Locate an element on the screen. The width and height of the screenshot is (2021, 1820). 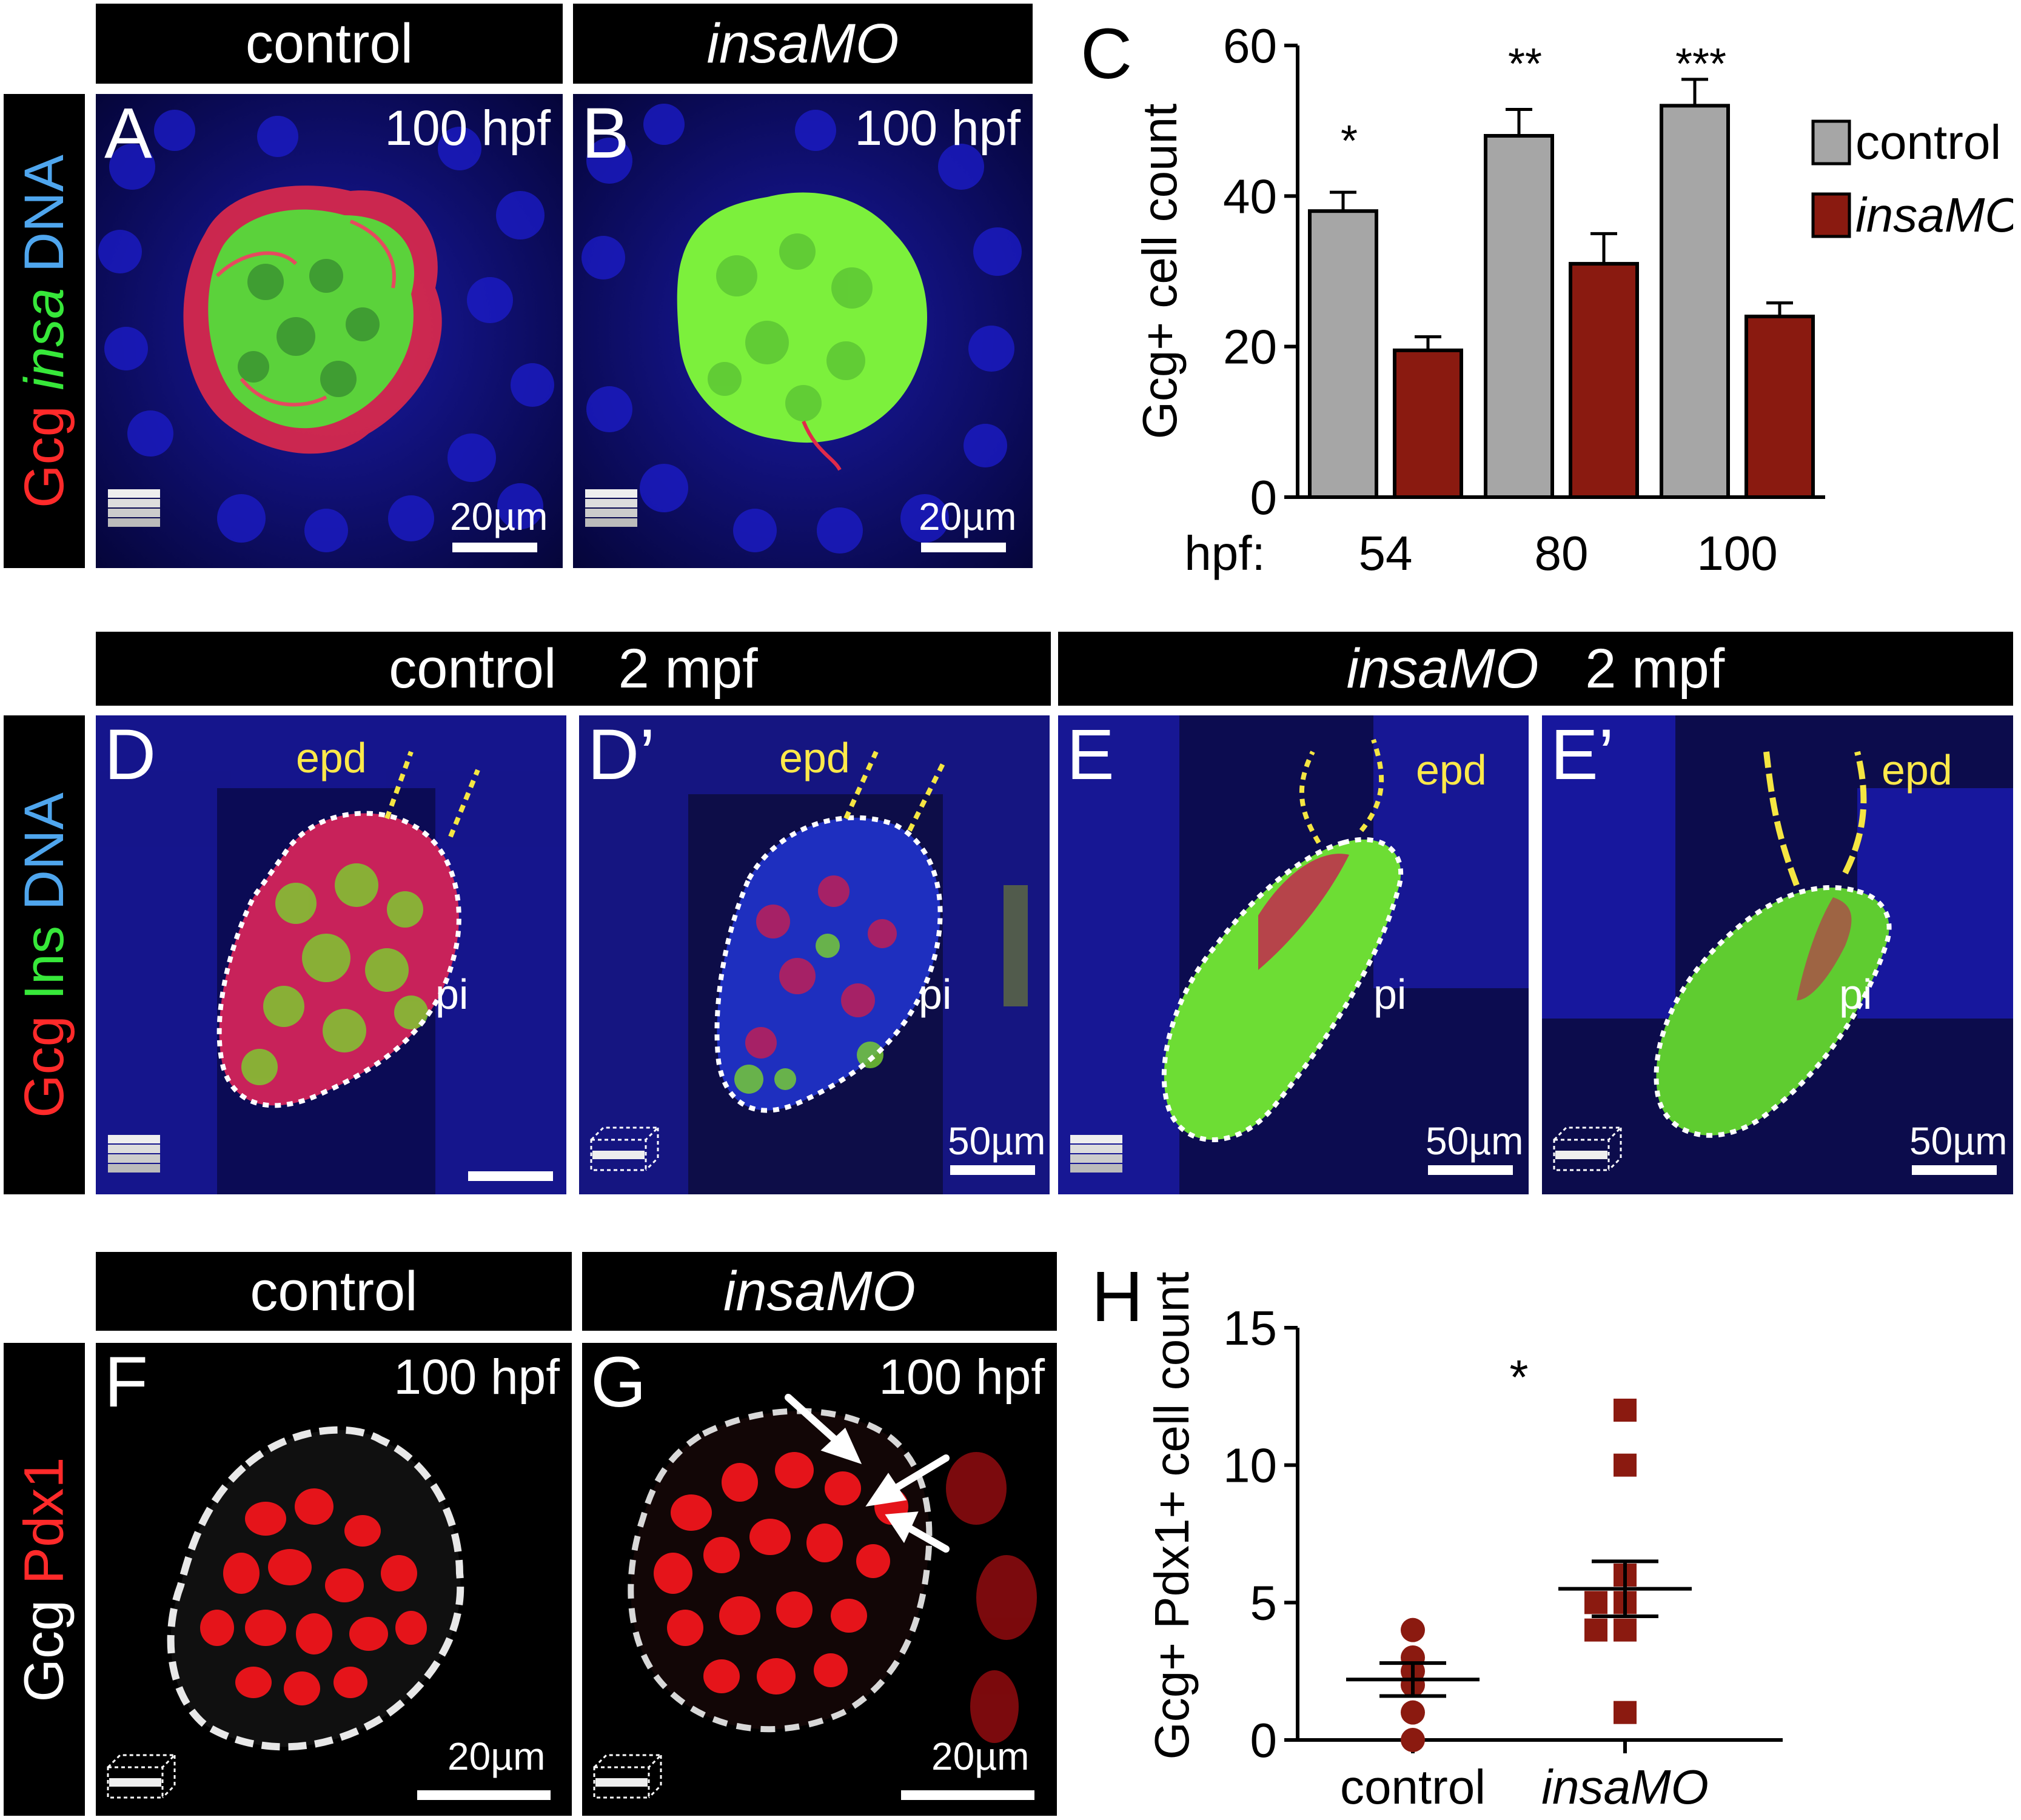
panel-d-scale-bar is located at coordinates (510, 1176).